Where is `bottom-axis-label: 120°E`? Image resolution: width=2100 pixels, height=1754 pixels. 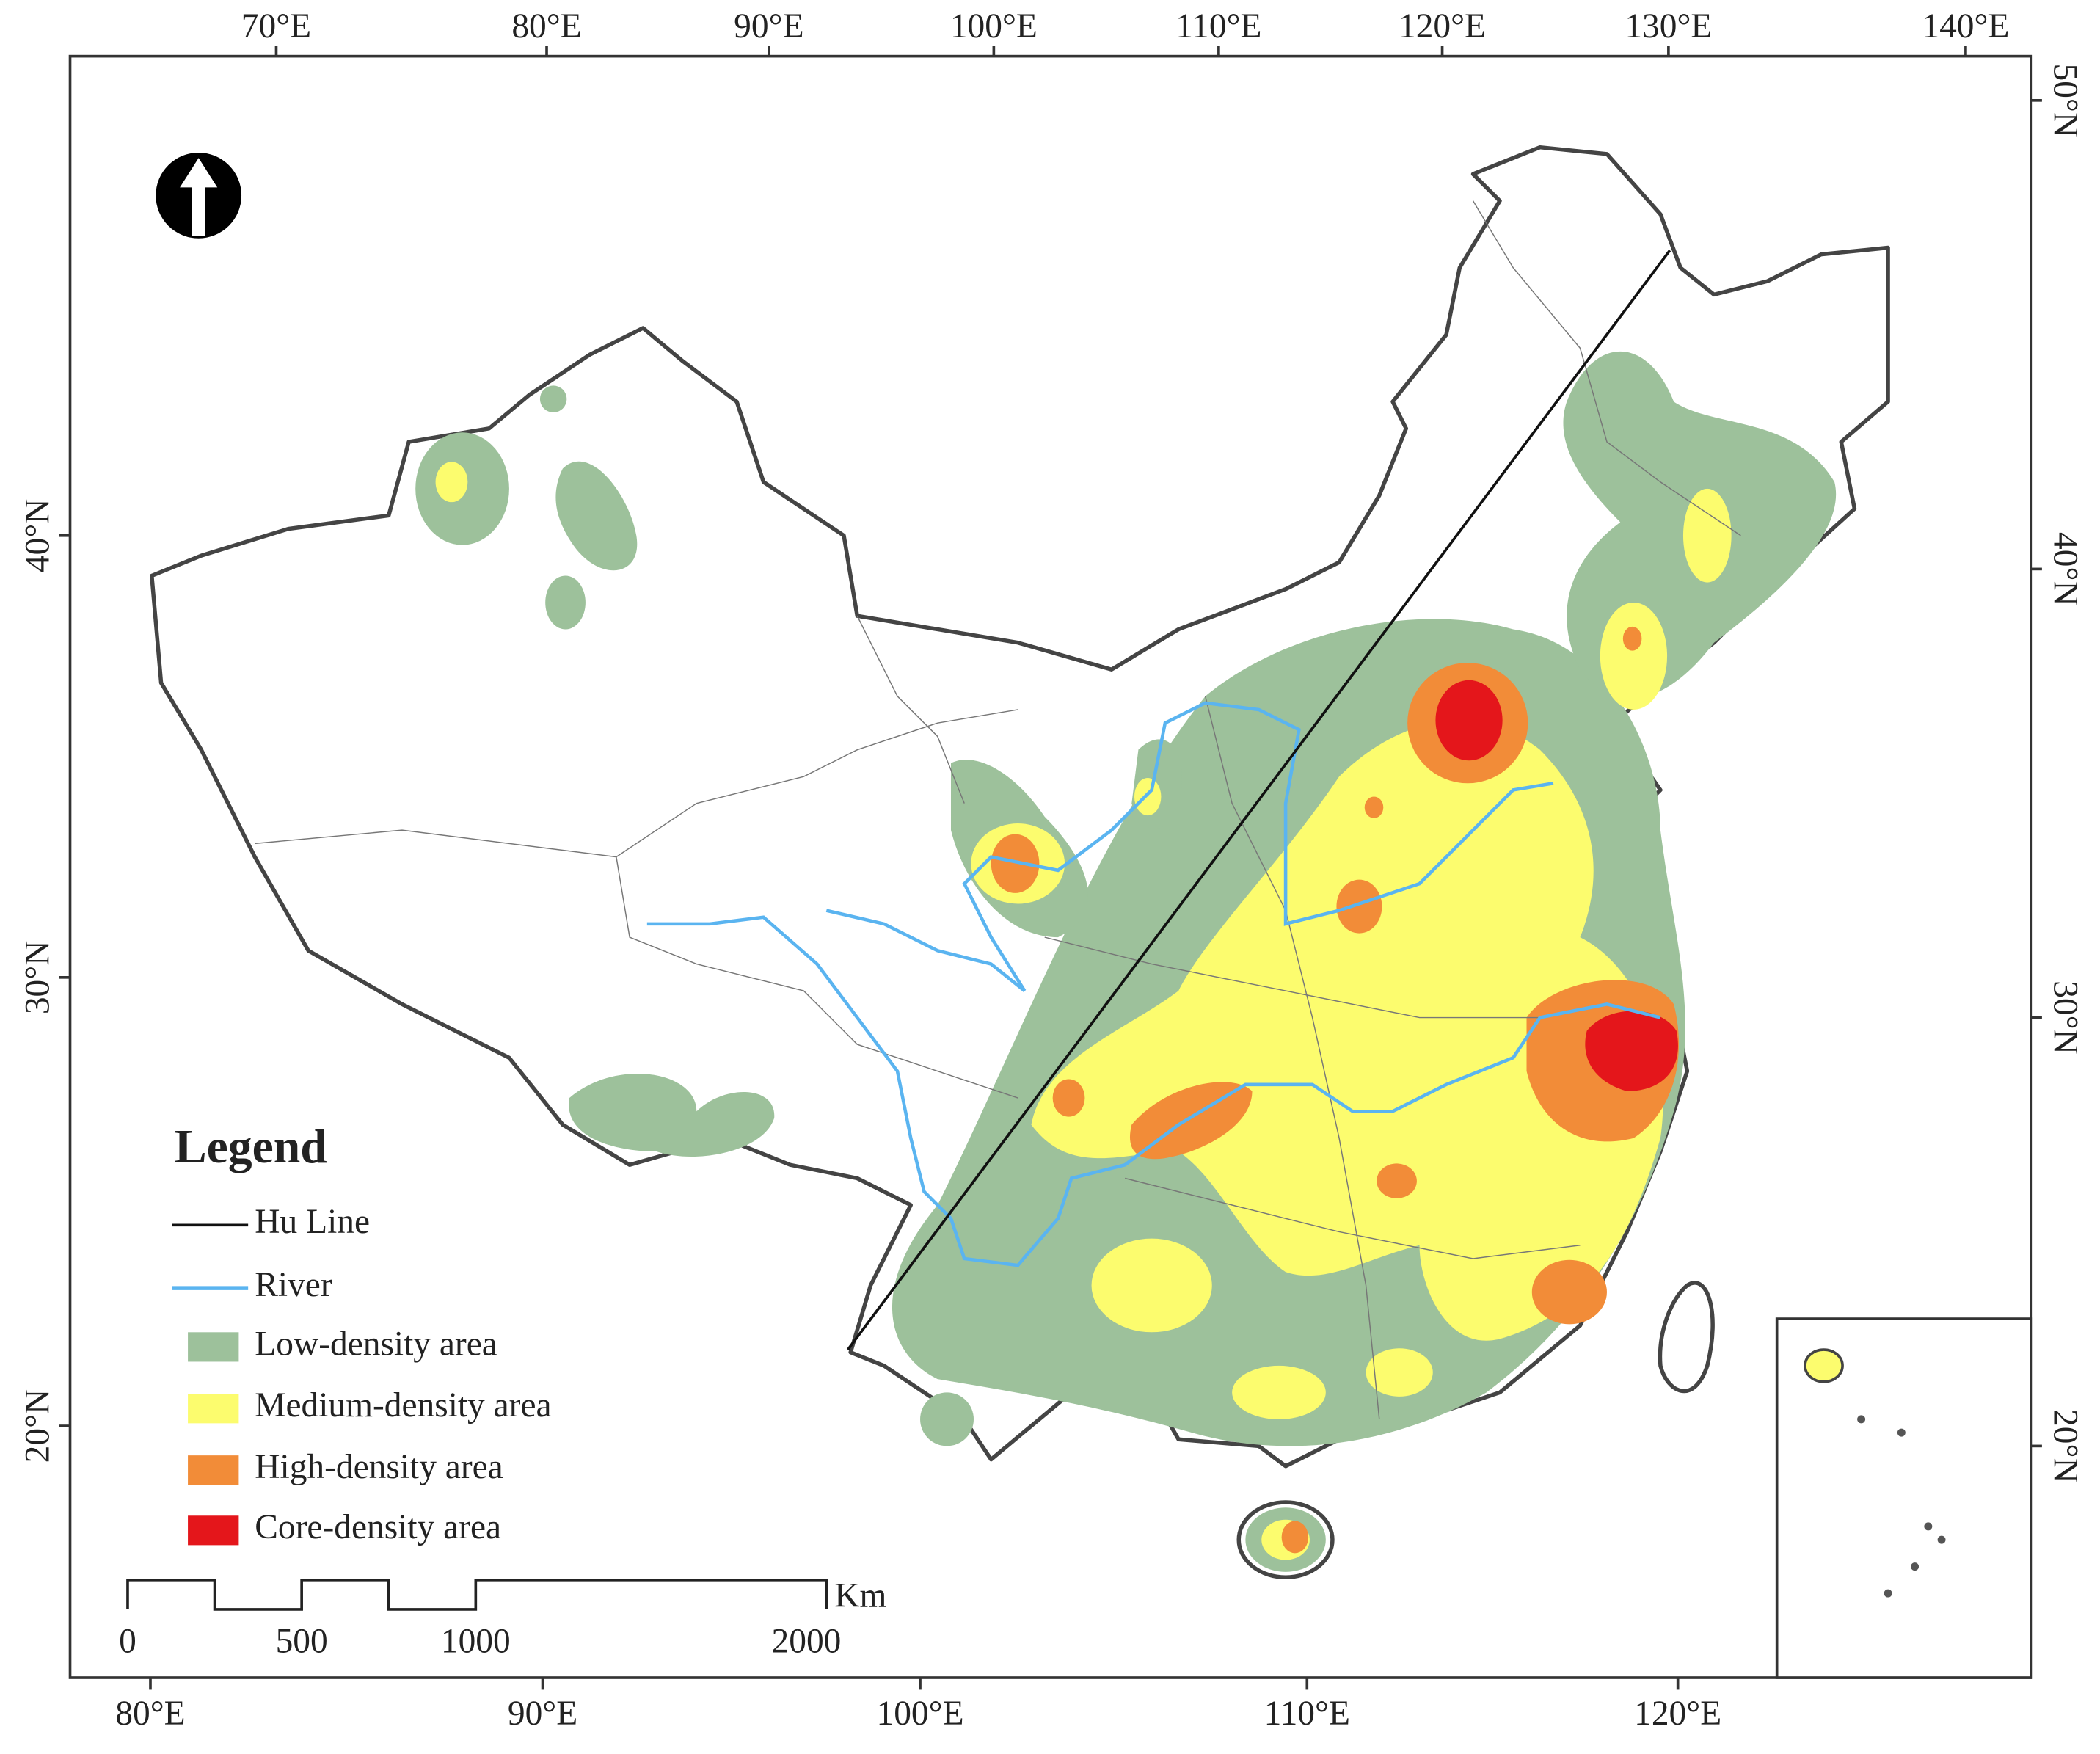
bottom-axis-label: 120°E is located at coordinates (1677, 1714).